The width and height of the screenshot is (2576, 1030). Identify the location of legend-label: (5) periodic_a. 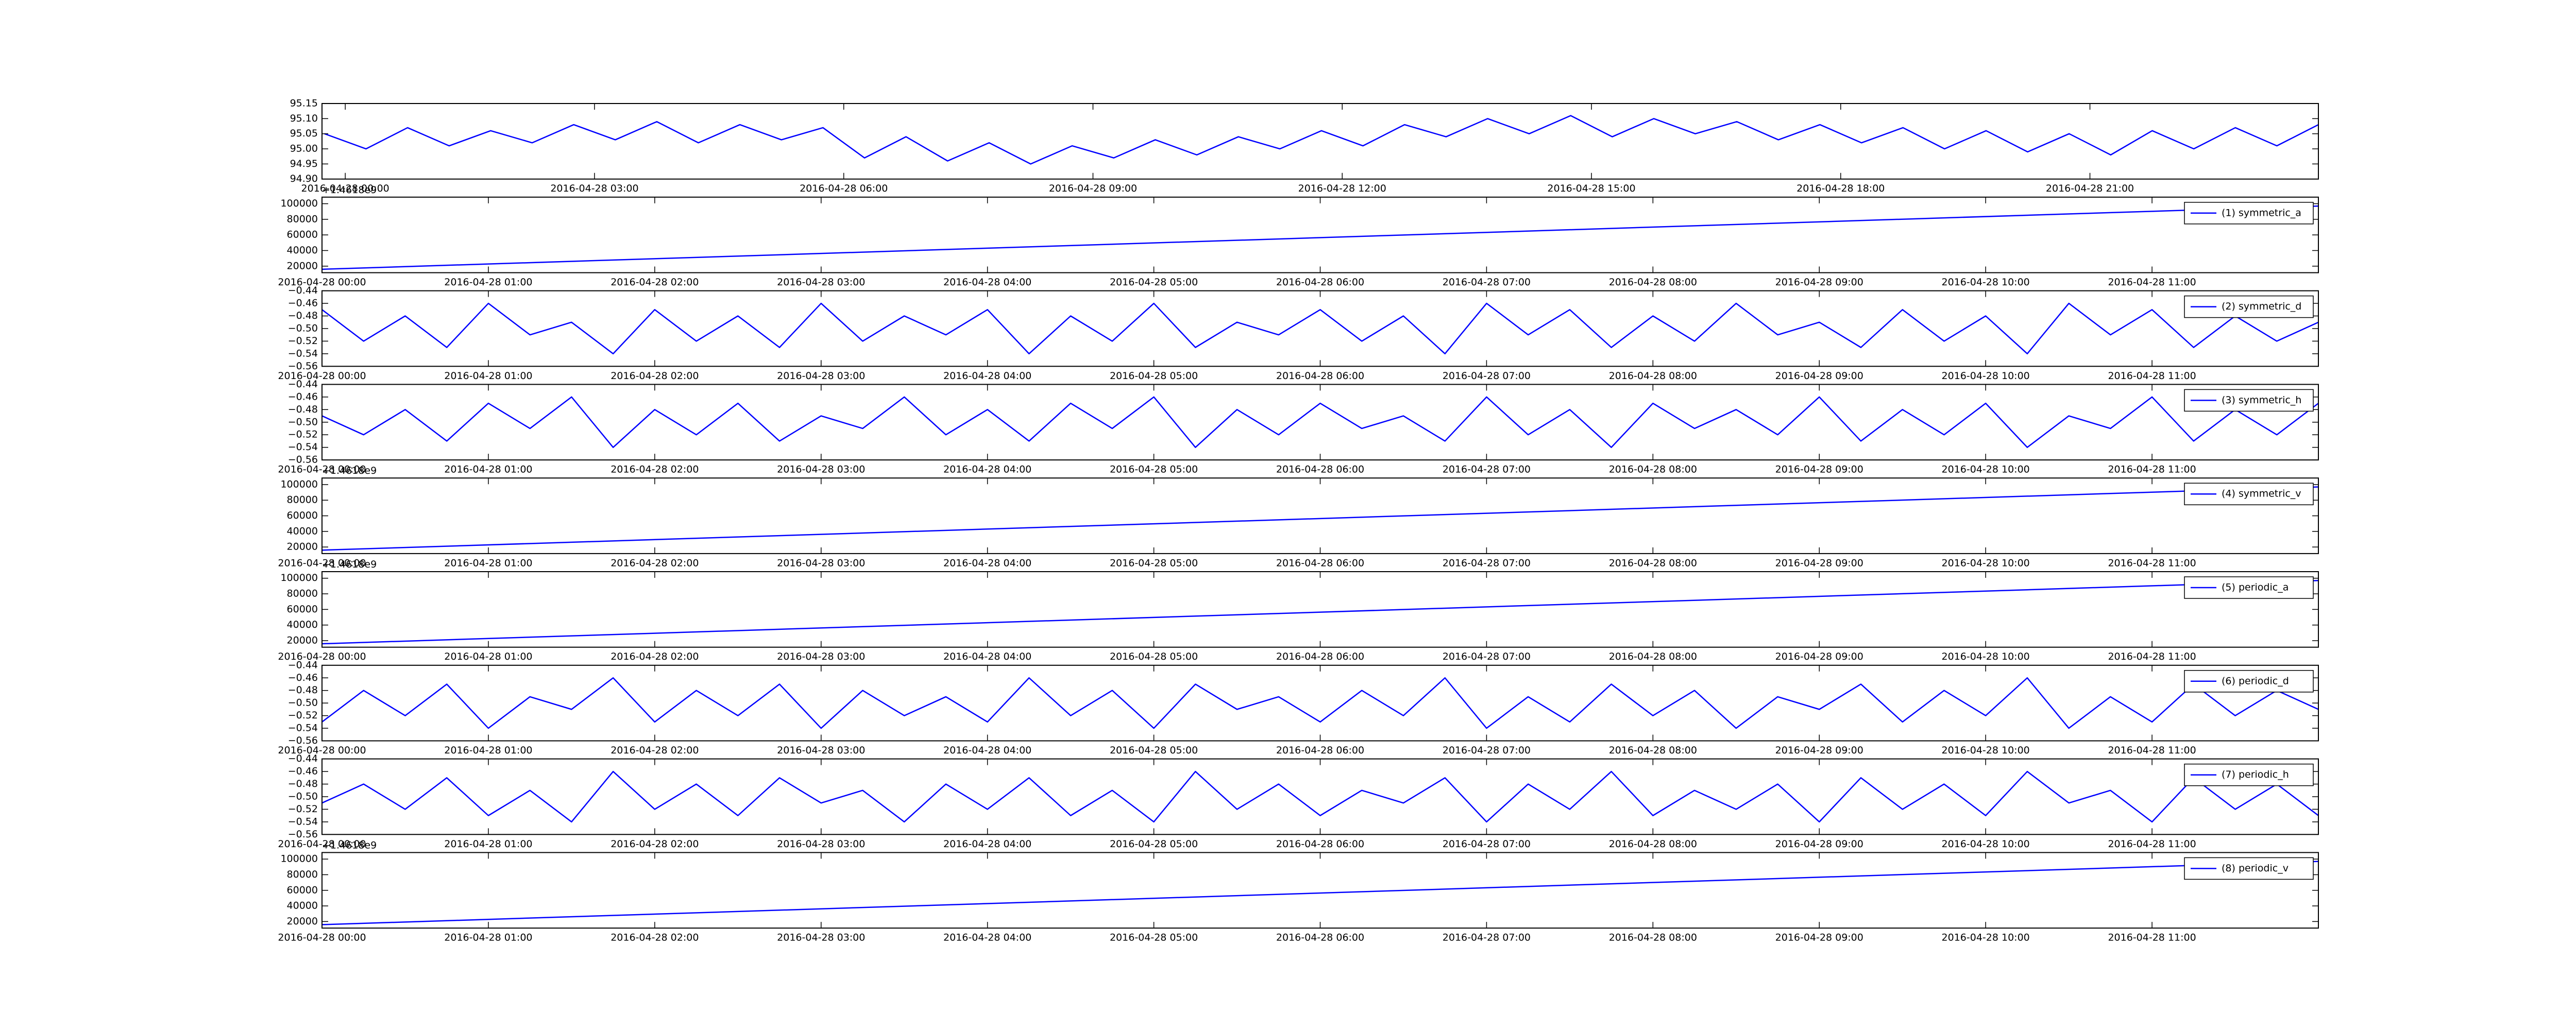
(2255, 587).